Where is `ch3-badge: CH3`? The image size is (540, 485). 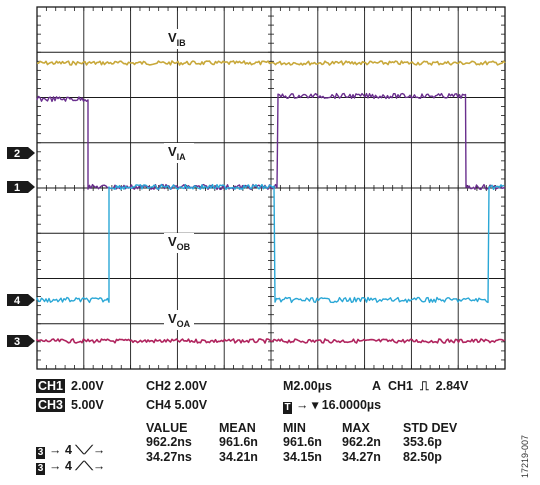 ch3-badge: CH3 is located at coordinates (51, 405).